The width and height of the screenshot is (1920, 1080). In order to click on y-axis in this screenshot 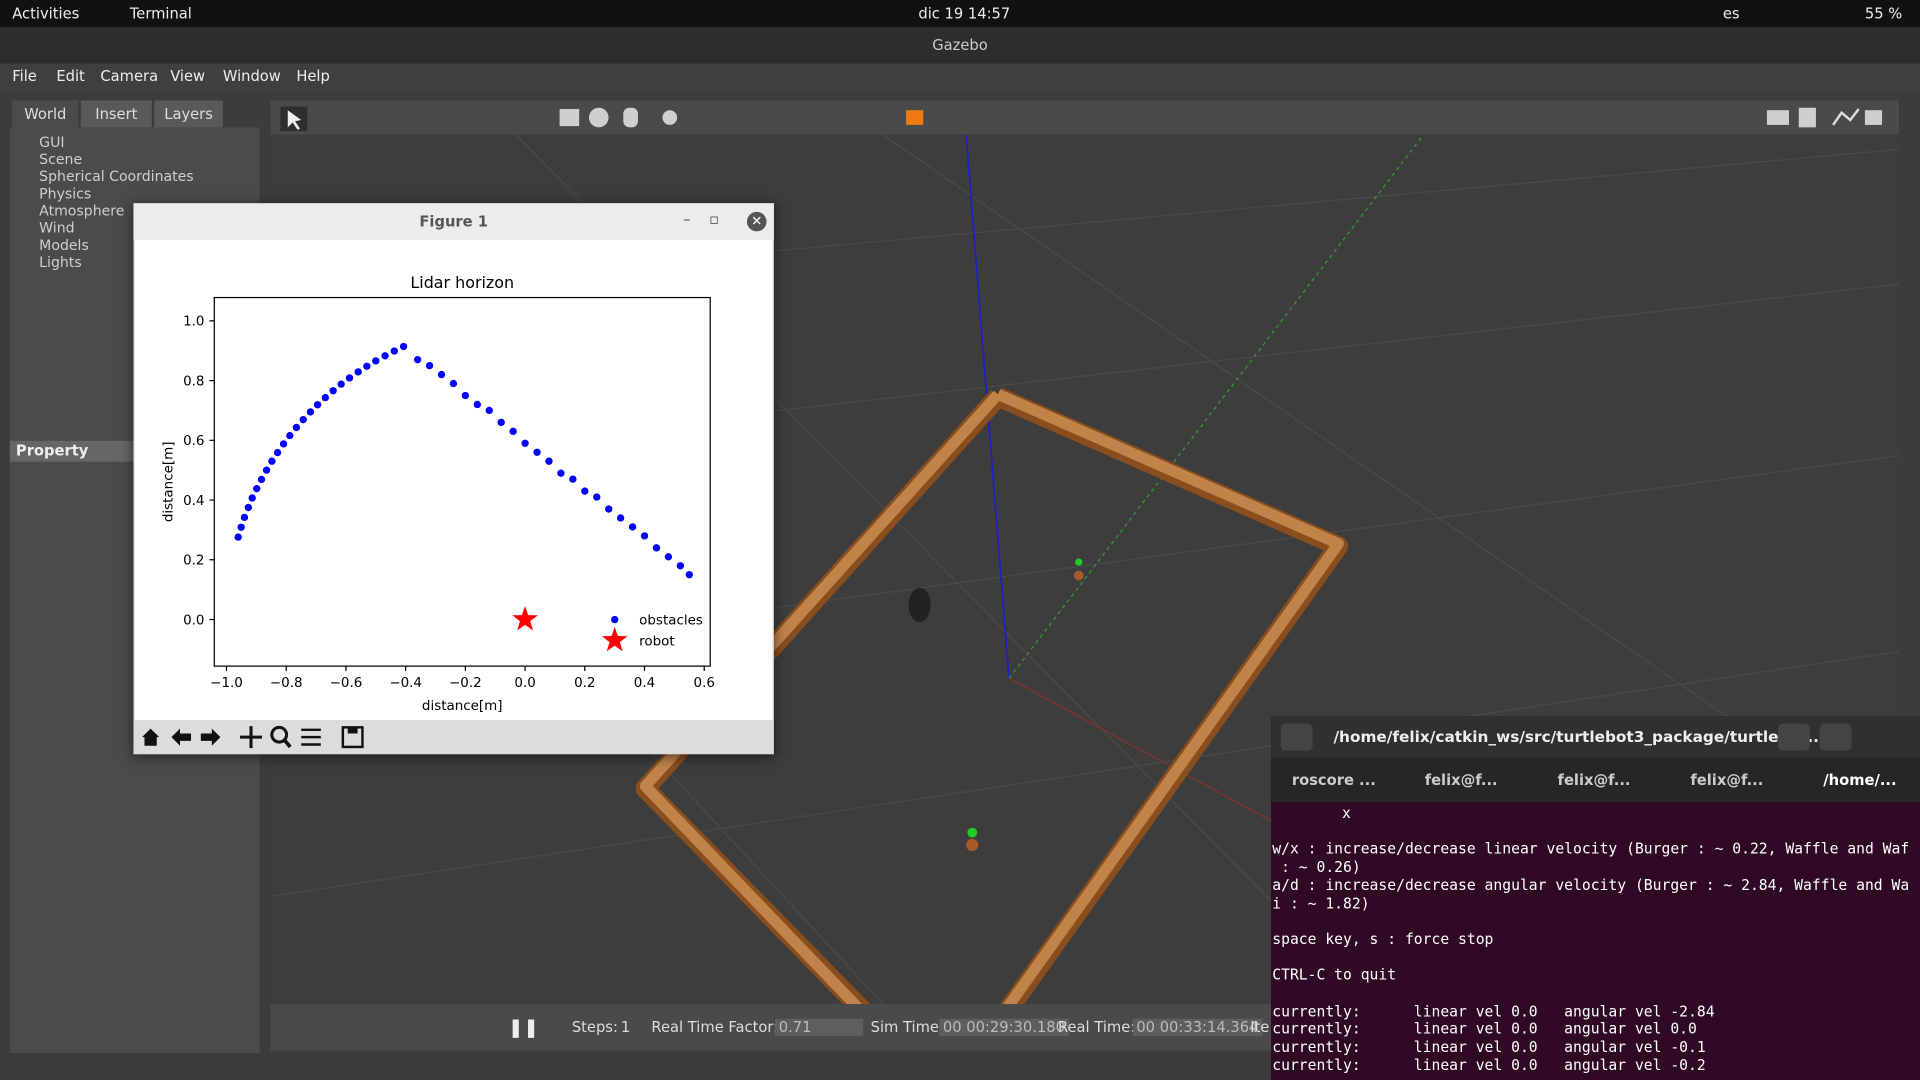, I will do `click(1215, 407)`.